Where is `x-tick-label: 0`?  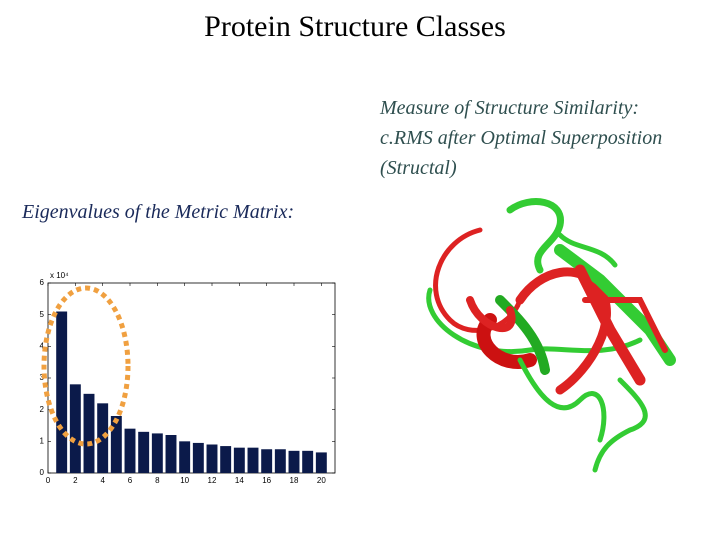 x-tick-label: 0 is located at coordinates (48, 480).